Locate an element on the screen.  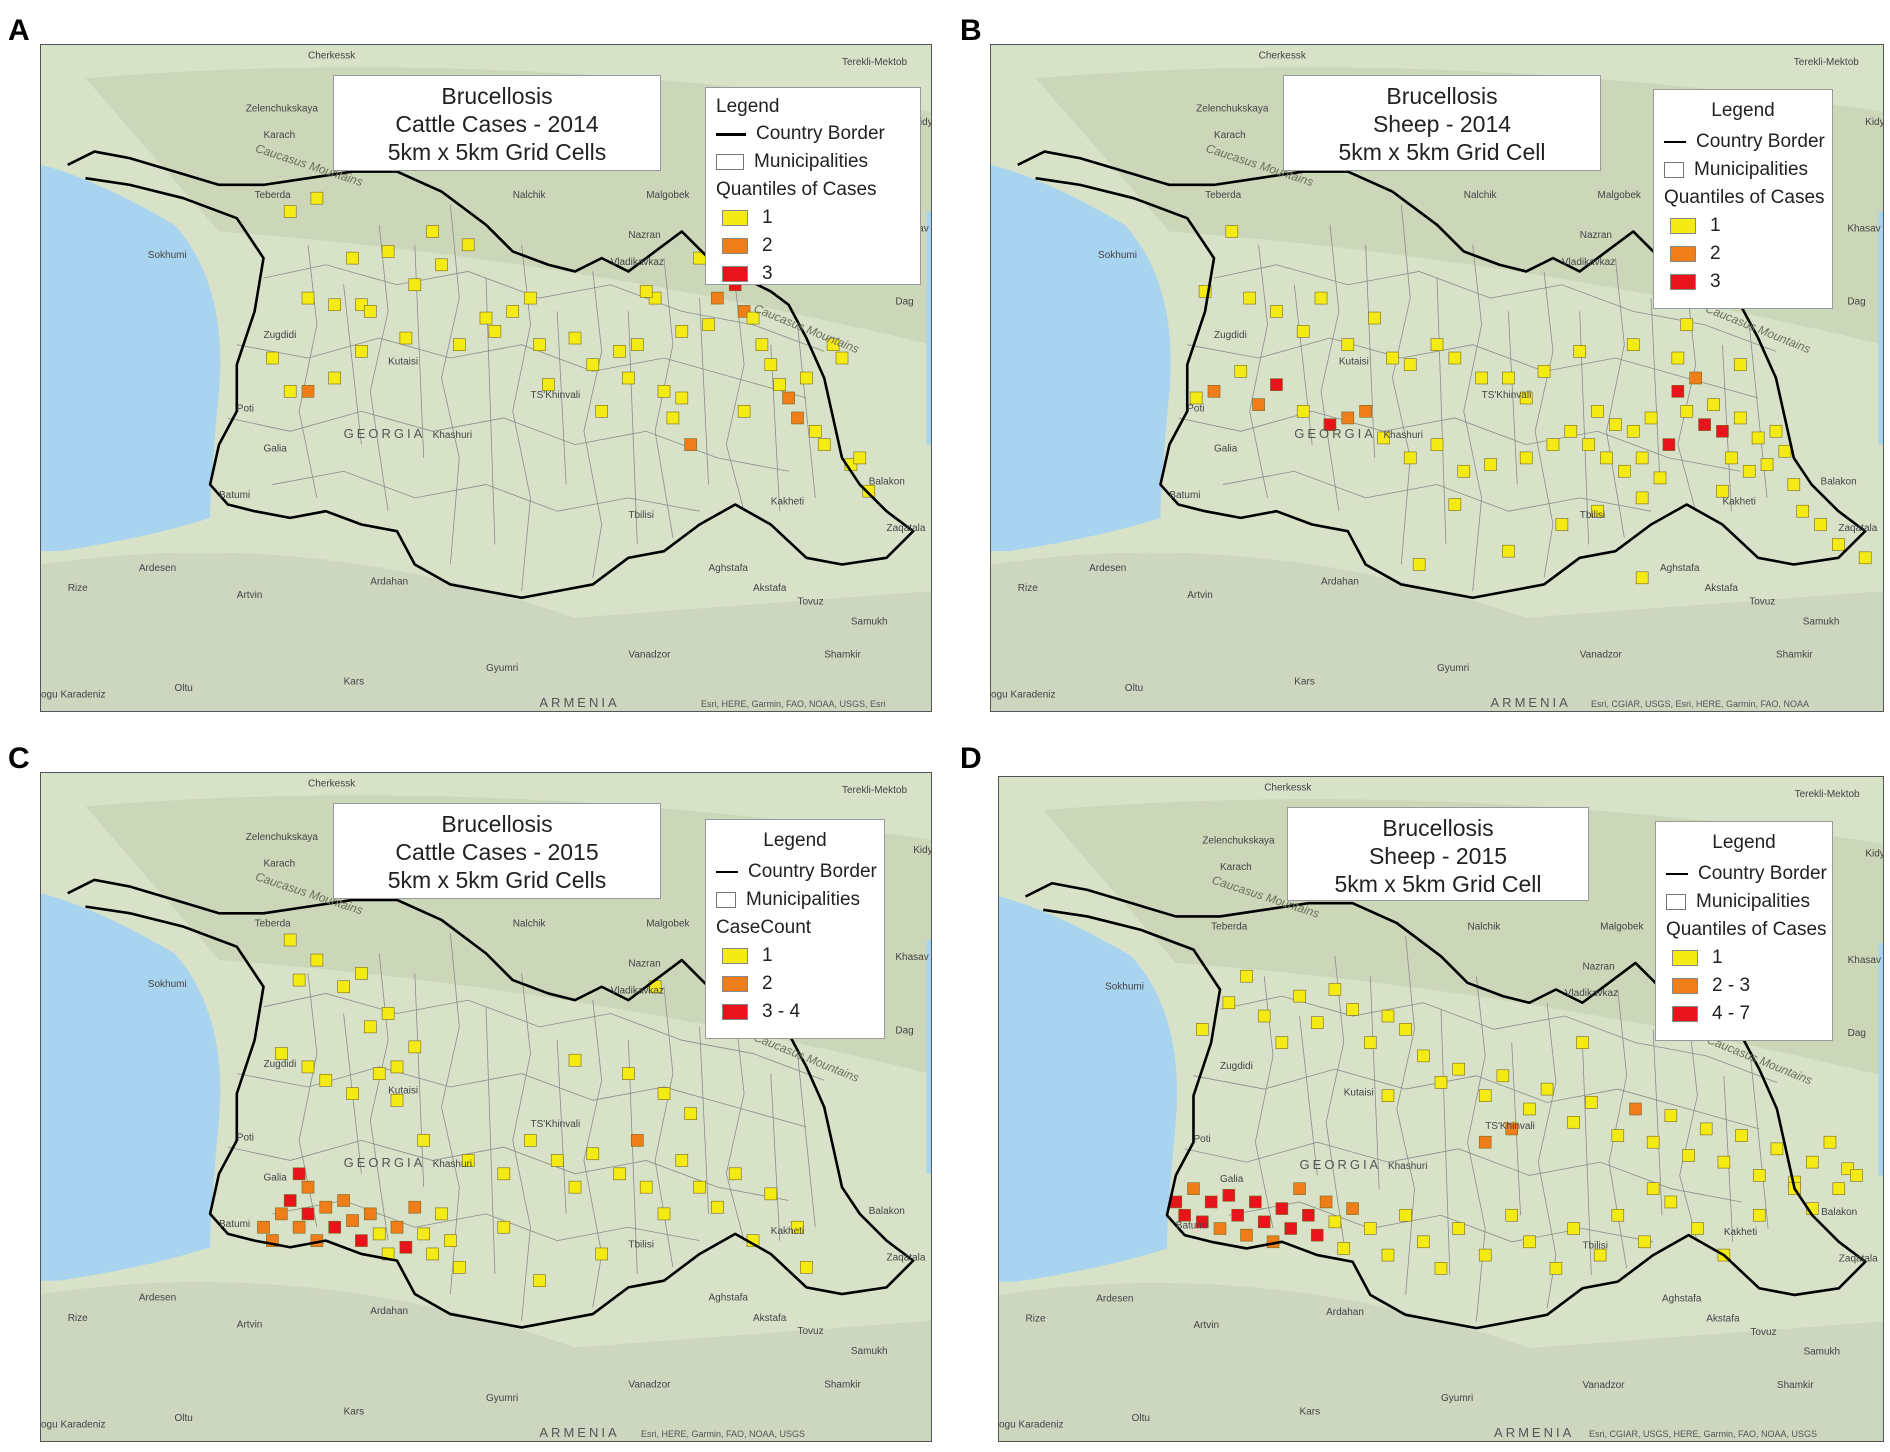
legend-label: 2 is located at coordinates (767, 245).